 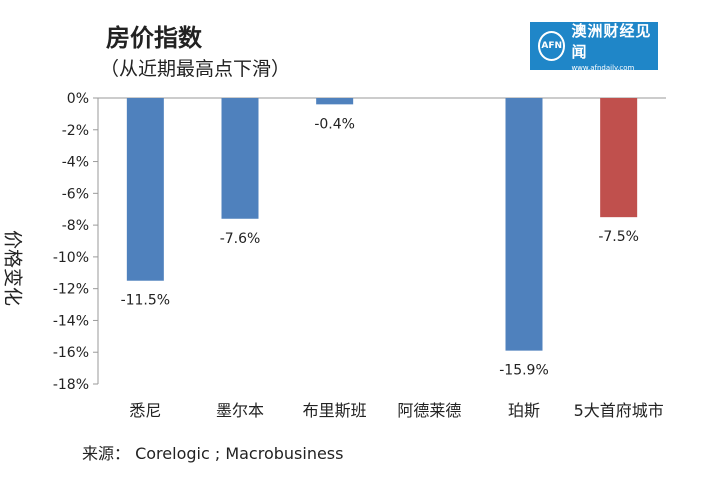 I want to click on logo-url: www.afndaily.com, so click(x=603, y=68).